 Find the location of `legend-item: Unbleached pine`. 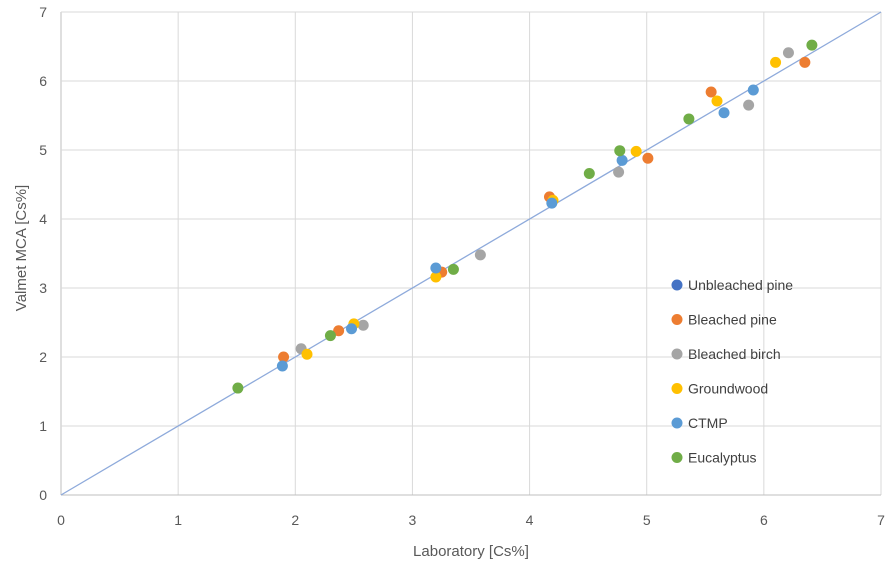

legend-item: Unbleached pine is located at coordinates (732, 285).